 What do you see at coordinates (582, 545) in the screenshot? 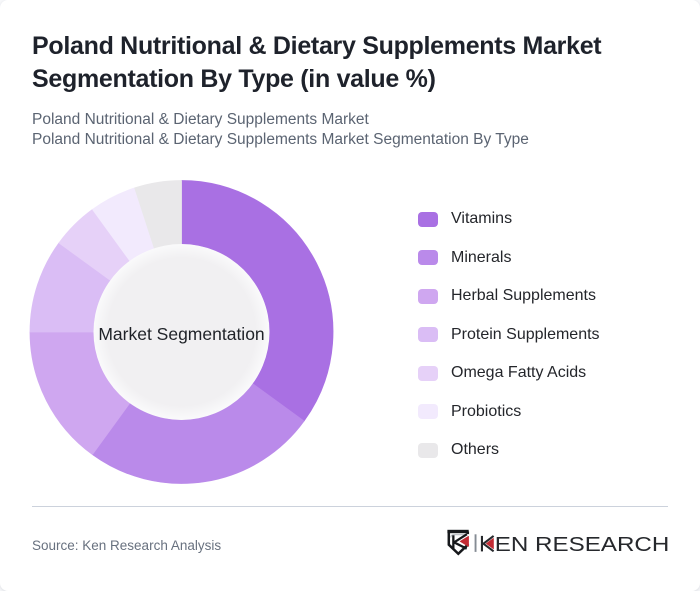
I see `svg-text: EN RESEARCH` at bounding box center [582, 545].